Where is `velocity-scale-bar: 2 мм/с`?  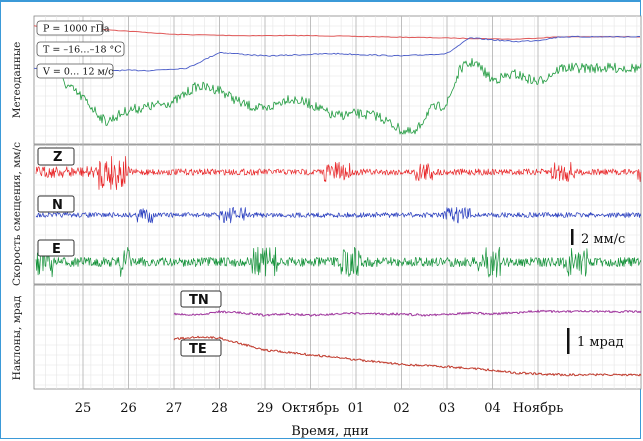 velocity-scale-bar: 2 мм/с is located at coordinates (598, 238).